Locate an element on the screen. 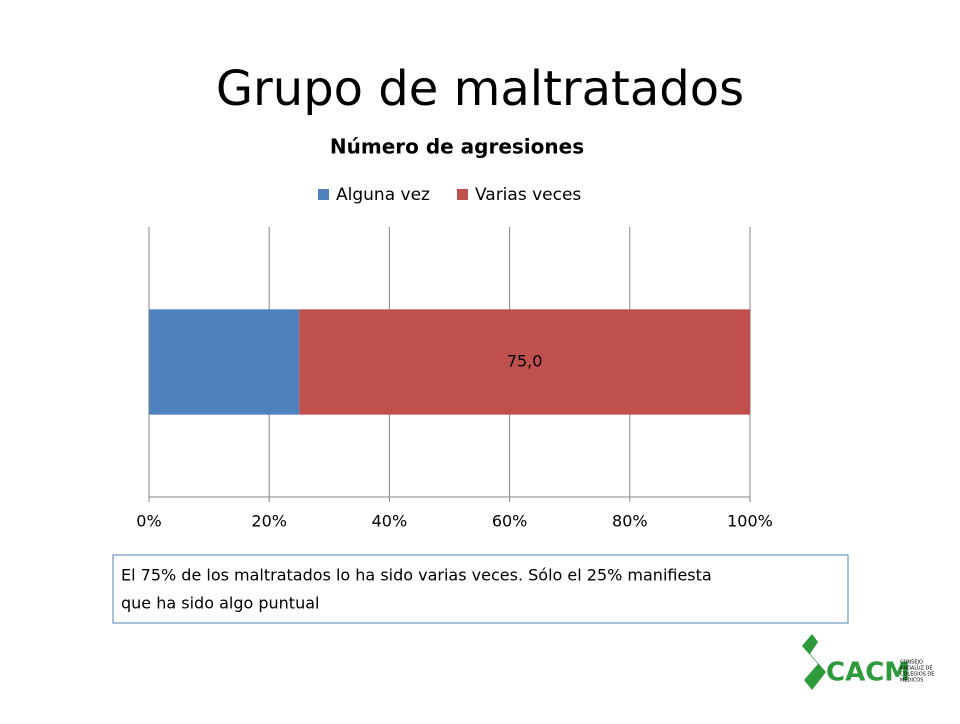  logo-subtitle: COLEGIOS DE is located at coordinates (917, 675).